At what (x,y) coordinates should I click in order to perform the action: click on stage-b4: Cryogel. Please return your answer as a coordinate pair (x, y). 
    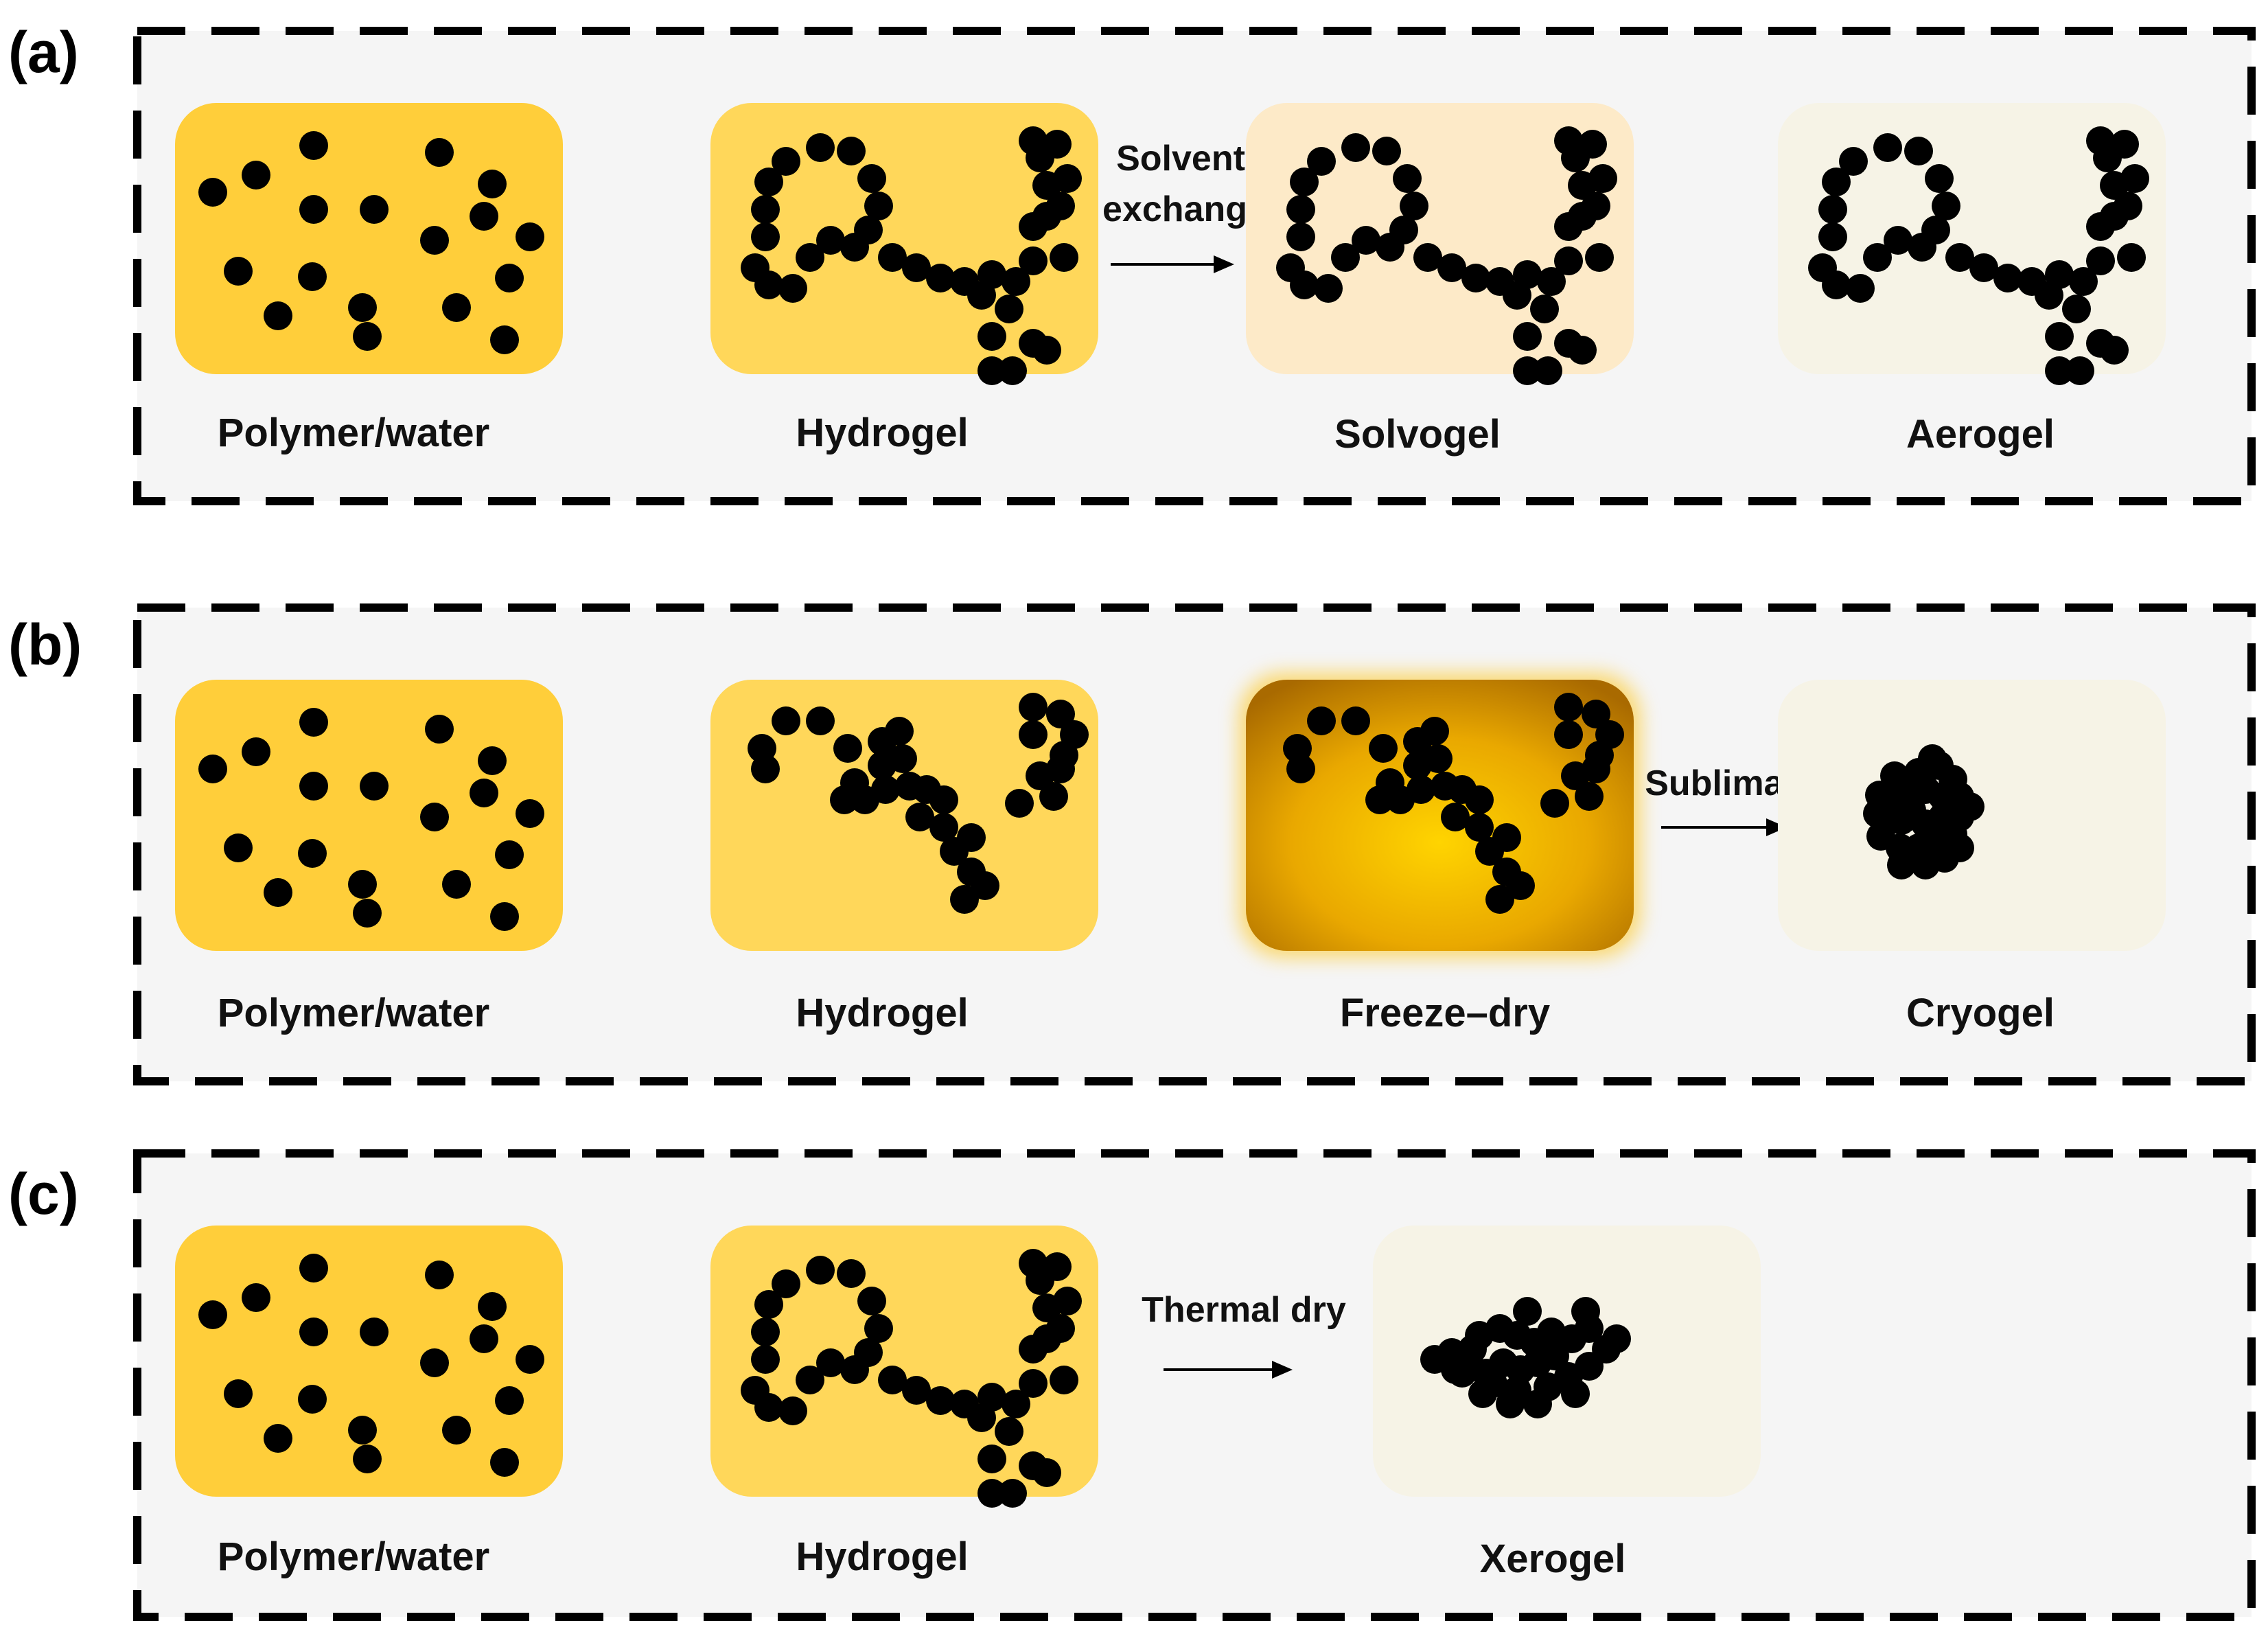
    Looking at the image, I should click on (1972, 857).